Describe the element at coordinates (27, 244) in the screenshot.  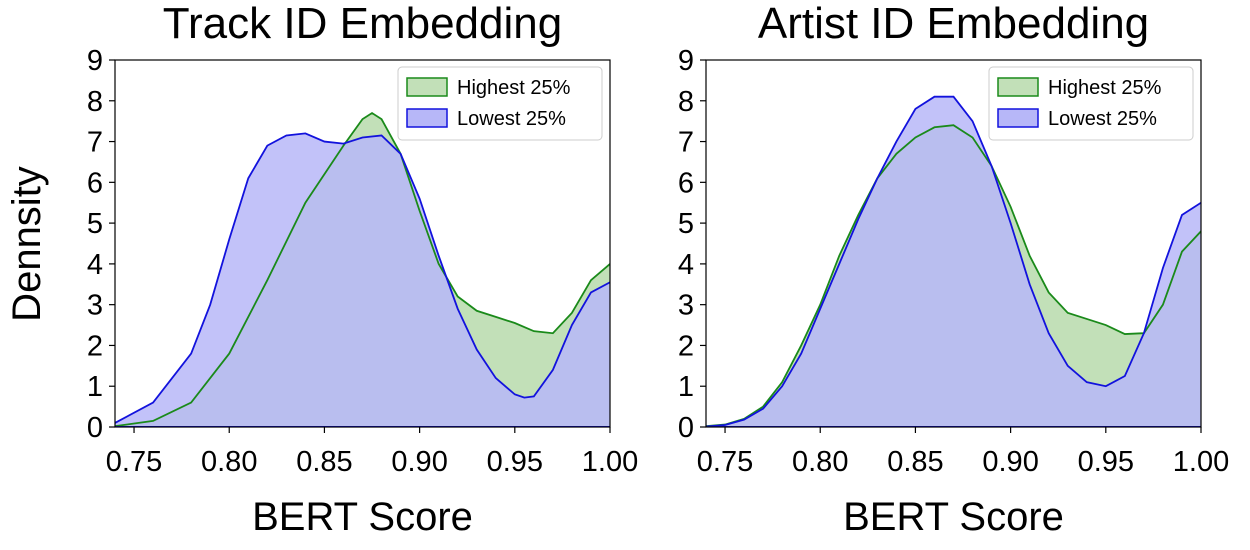
I see `y-axis-label: Dennsity` at that location.